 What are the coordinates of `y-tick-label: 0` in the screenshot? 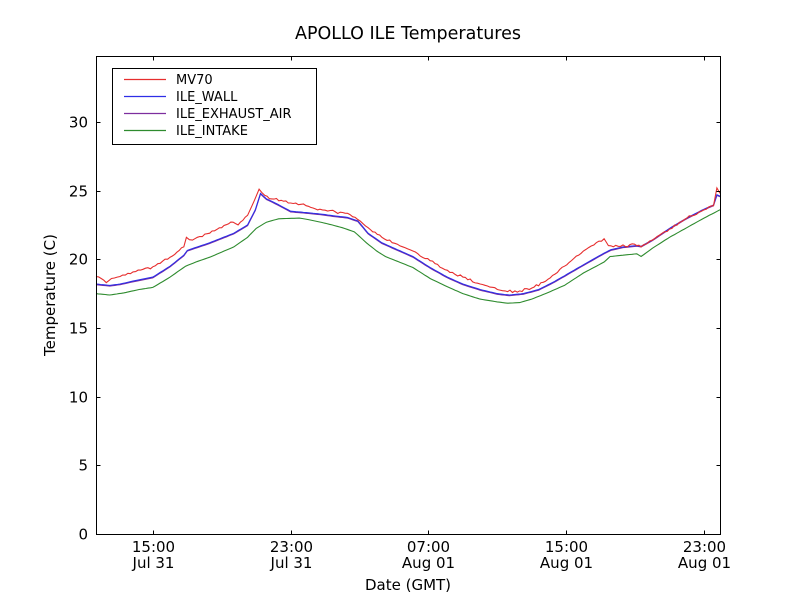 It's located at (83, 535).